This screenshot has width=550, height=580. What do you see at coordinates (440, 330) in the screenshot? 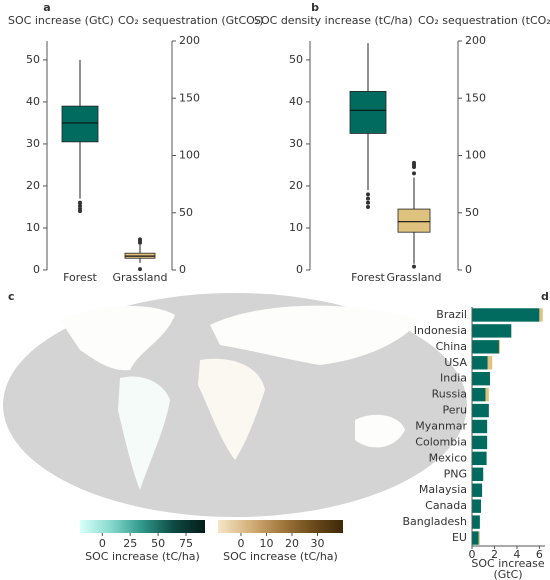
I see `y-tick-label: Indonesia` at bounding box center [440, 330].